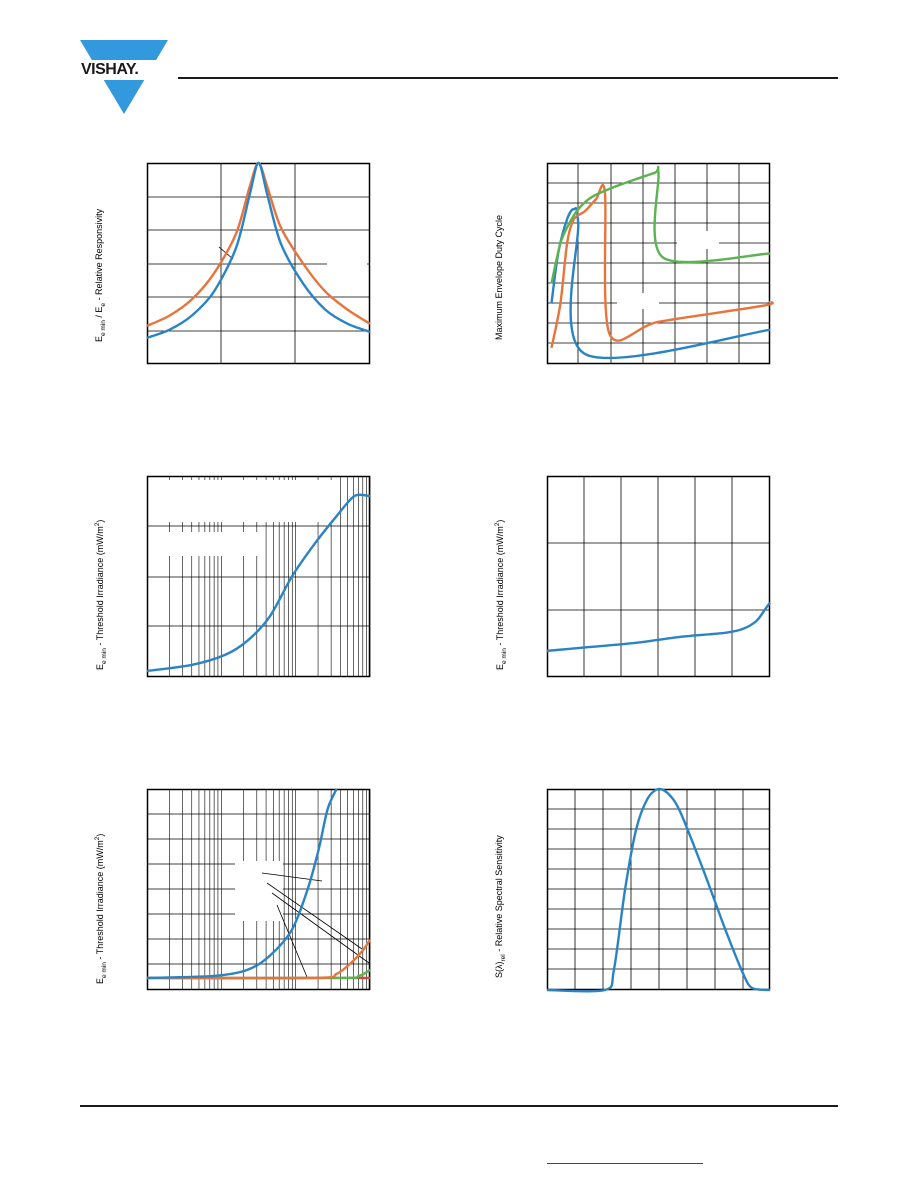 The width and height of the screenshot is (918, 1188). Describe the element at coordinates (100, 275) in the screenshot. I see `chart-1-ylabel: Ee min / Ee - Relative Responsivity` at that location.